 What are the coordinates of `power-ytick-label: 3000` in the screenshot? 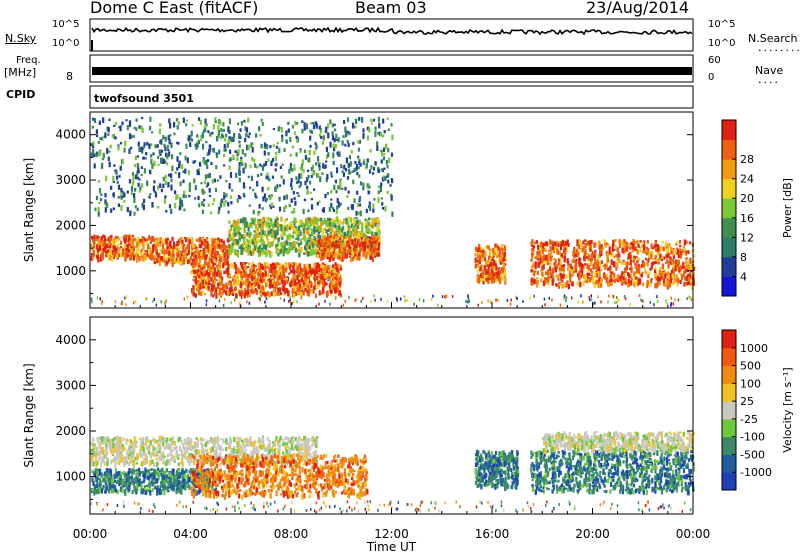 It's located at (70, 180).